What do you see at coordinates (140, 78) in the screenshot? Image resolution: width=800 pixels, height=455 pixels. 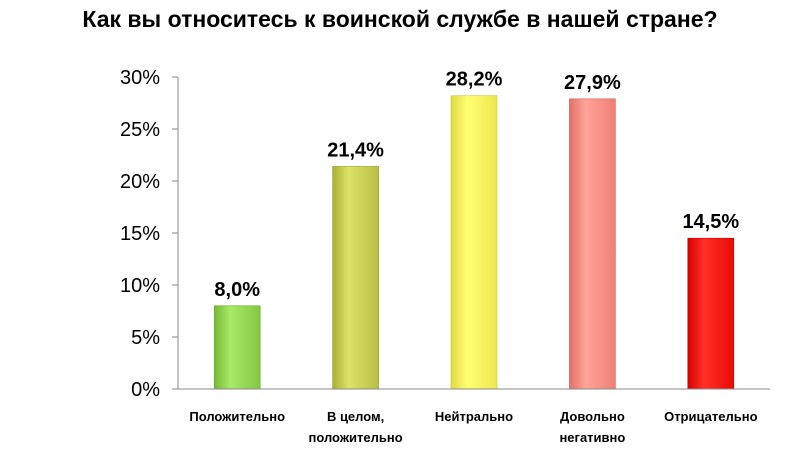 I see `y-tick-label: 30%` at bounding box center [140, 78].